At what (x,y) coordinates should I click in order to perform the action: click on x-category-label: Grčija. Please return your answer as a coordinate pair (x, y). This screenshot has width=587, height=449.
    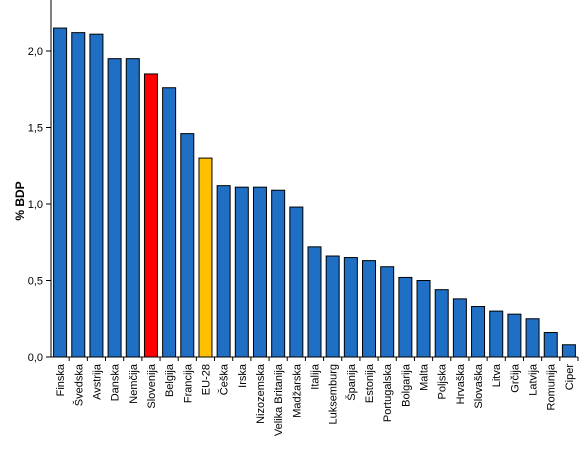
    Looking at the image, I should click on (515, 378).